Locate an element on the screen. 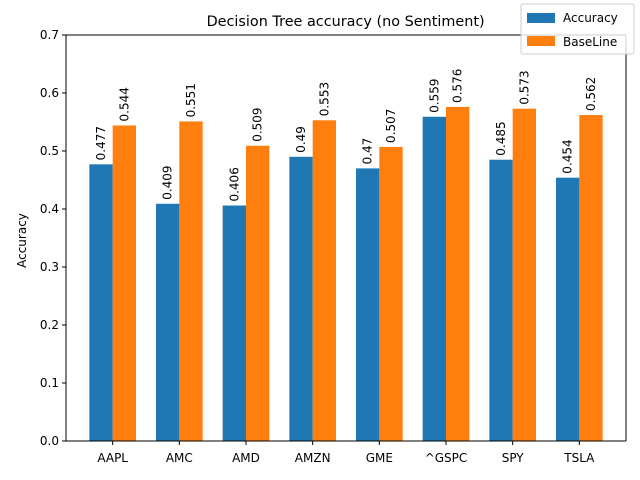 Image resolution: width=640 pixels, height=480 pixels. bar-accuracy-tsla is located at coordinates (568, 309).